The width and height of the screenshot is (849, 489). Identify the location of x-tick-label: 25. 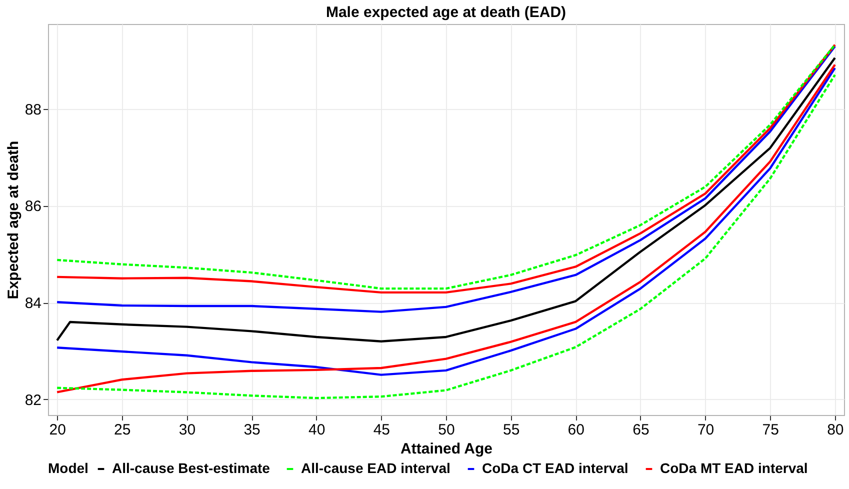
(122, 430).